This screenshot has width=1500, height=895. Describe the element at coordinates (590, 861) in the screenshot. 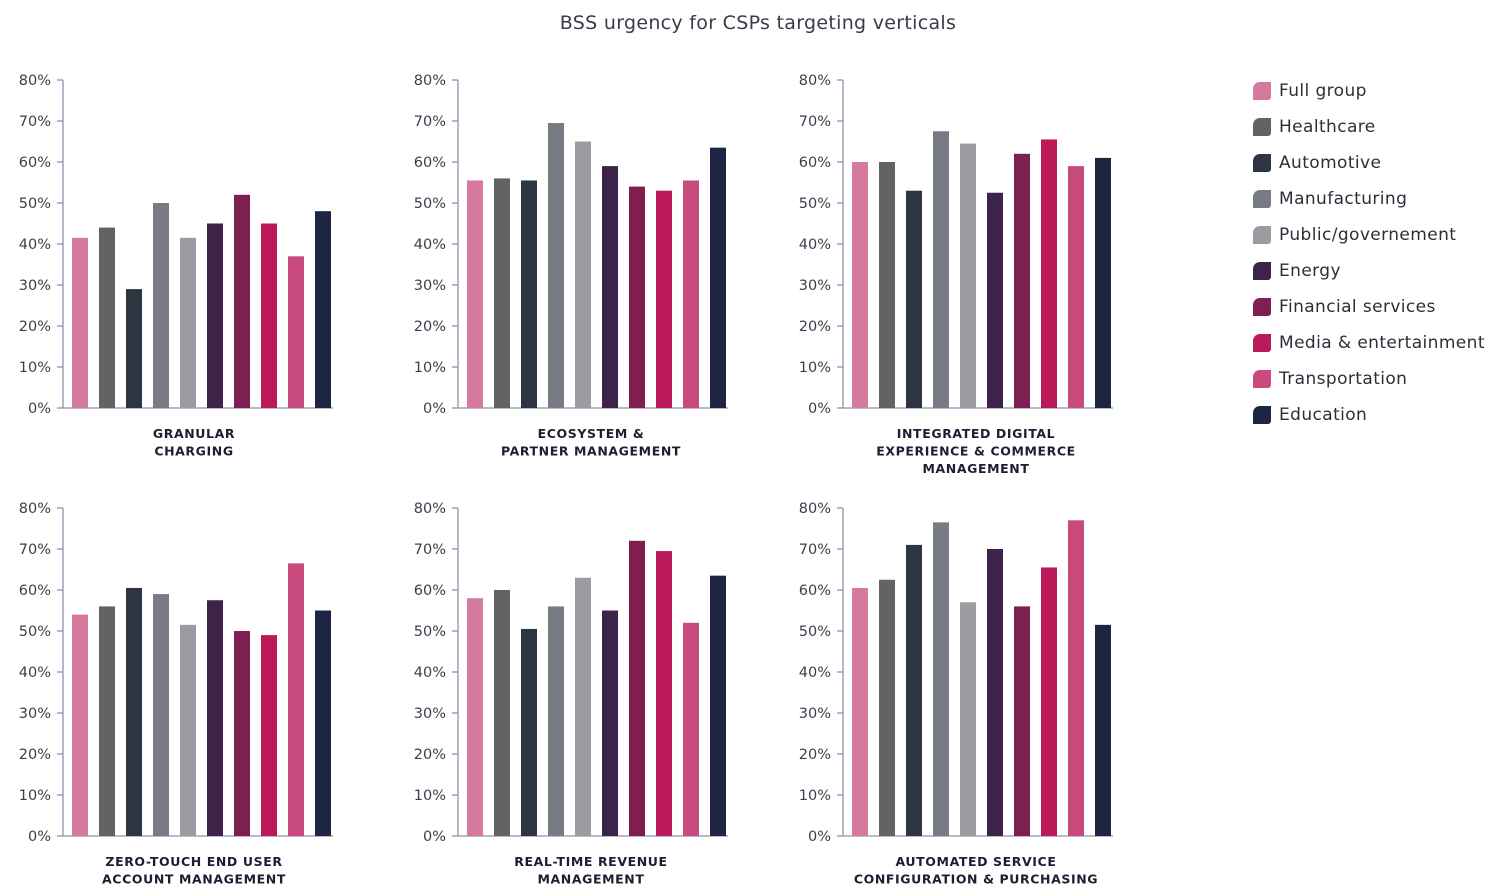

I see `category-label: REAL-TIME REVENUE` at that location.